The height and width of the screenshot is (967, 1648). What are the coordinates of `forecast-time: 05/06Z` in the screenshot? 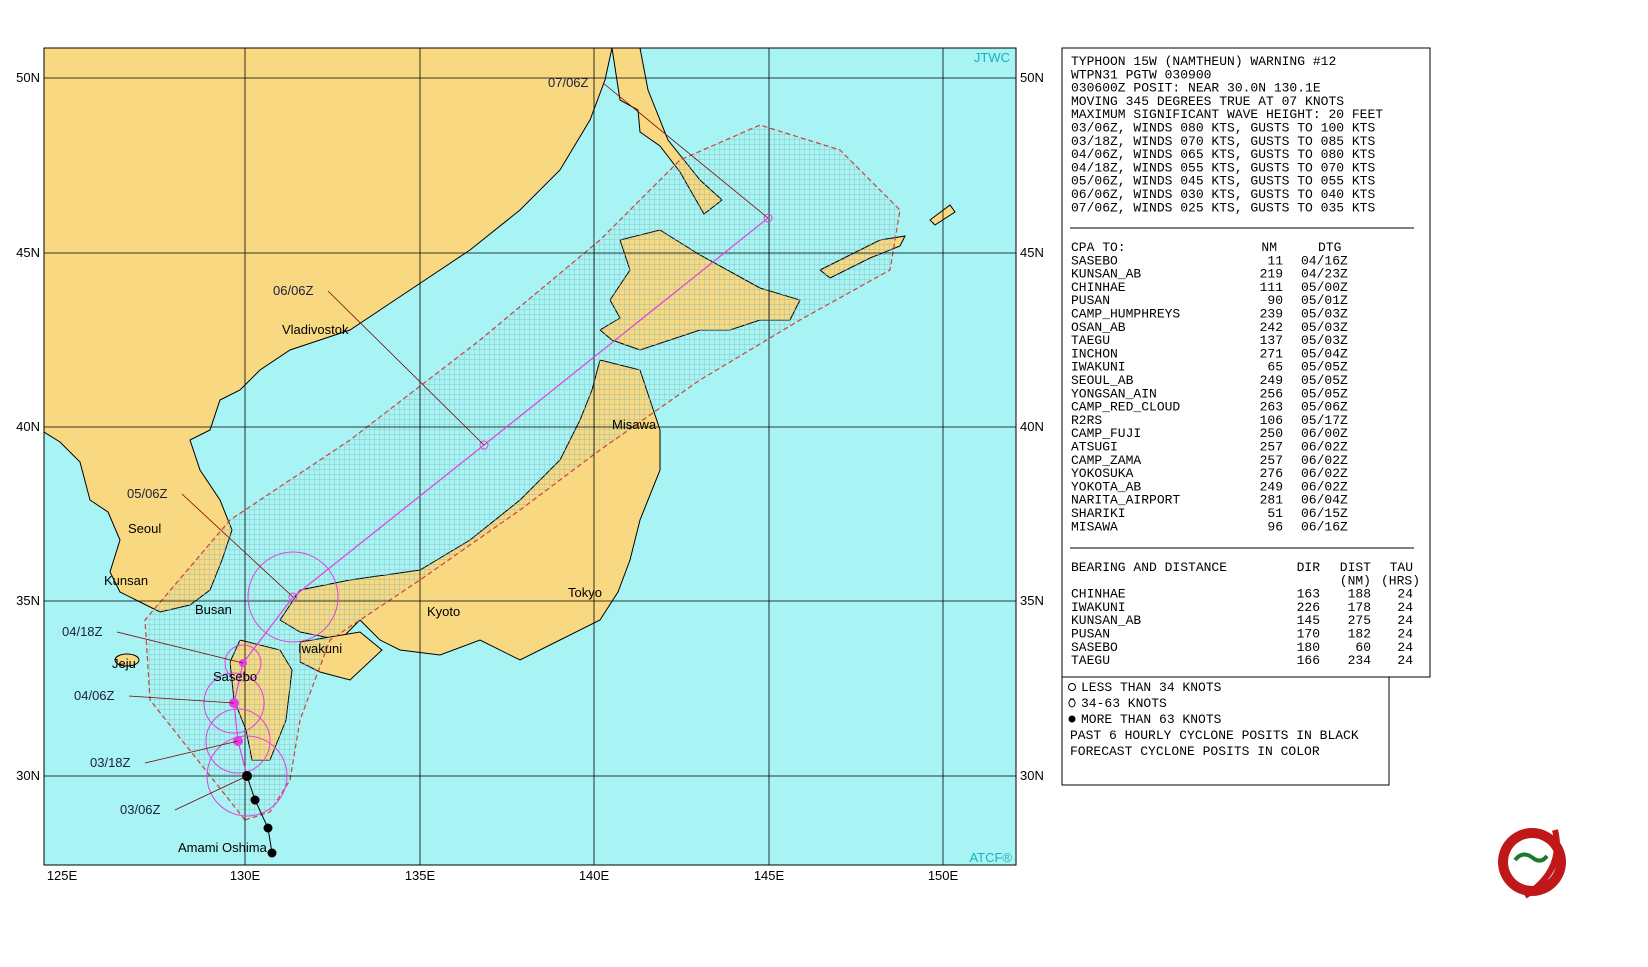 It's located at (147, 493).